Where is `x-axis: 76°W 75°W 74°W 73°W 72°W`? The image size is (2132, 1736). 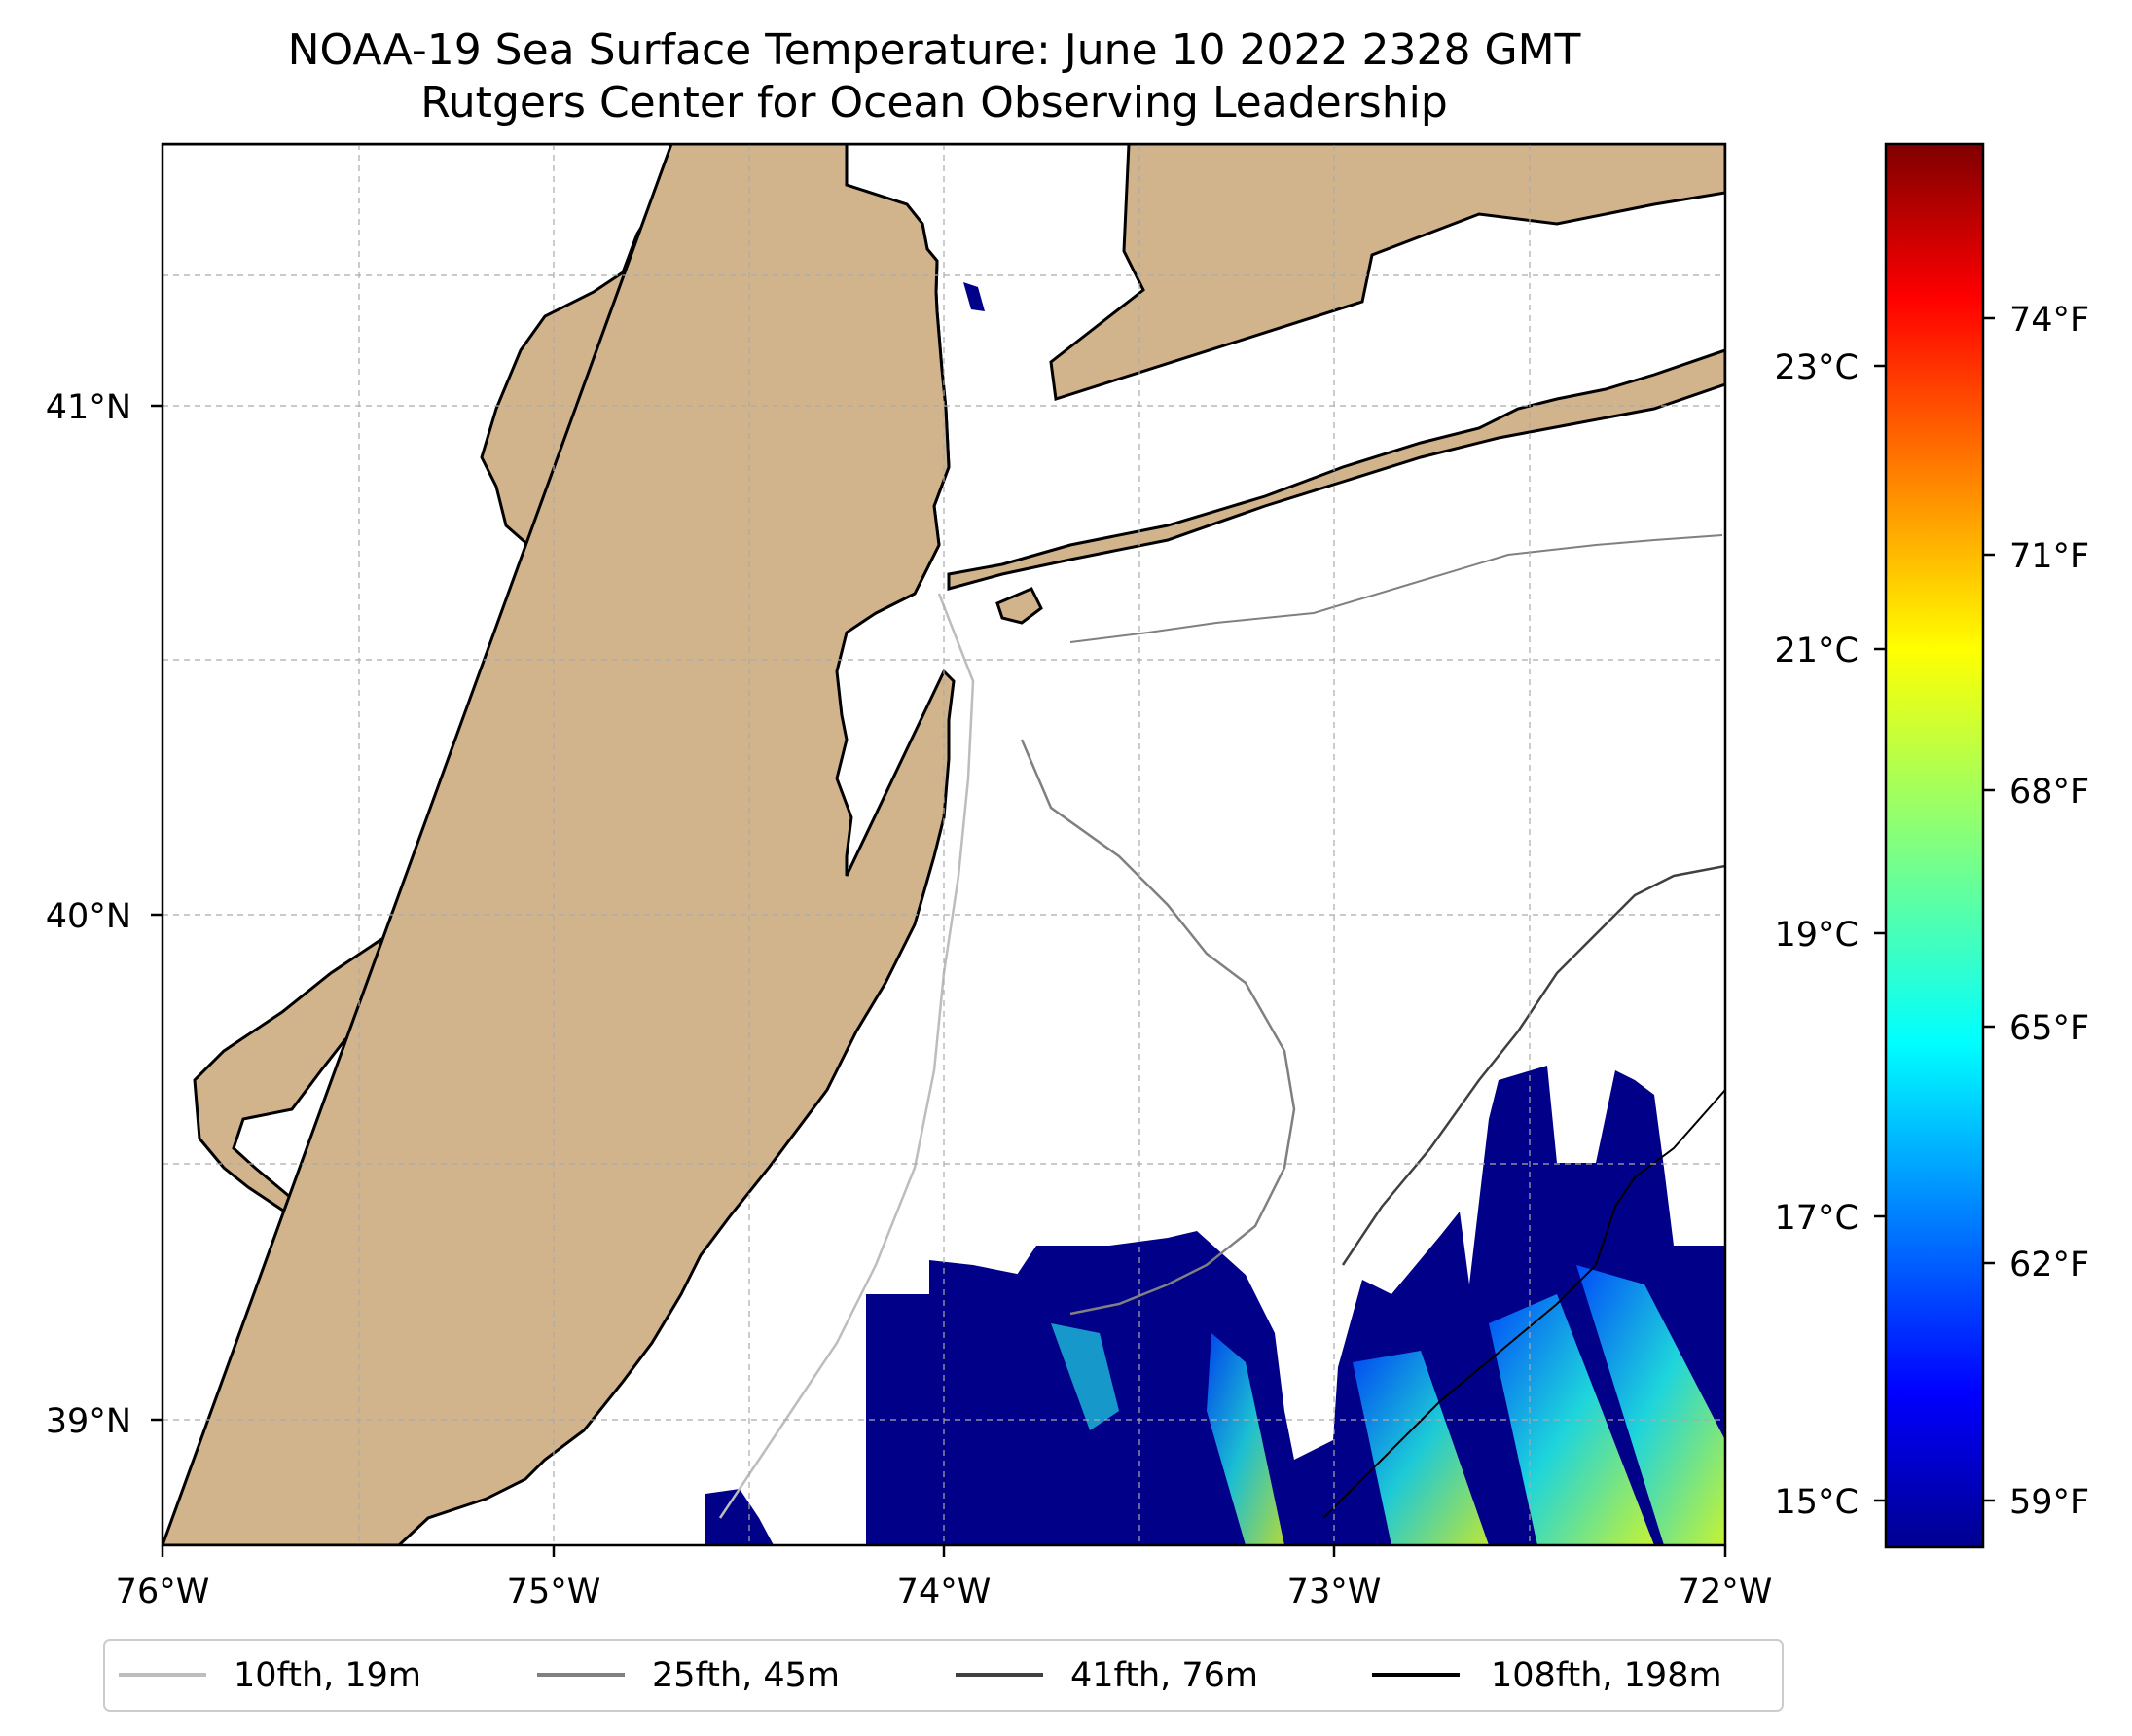
x-axis: 76°W 75°W 74°W 73°W 72°W is located at coordinates (945, 1578).